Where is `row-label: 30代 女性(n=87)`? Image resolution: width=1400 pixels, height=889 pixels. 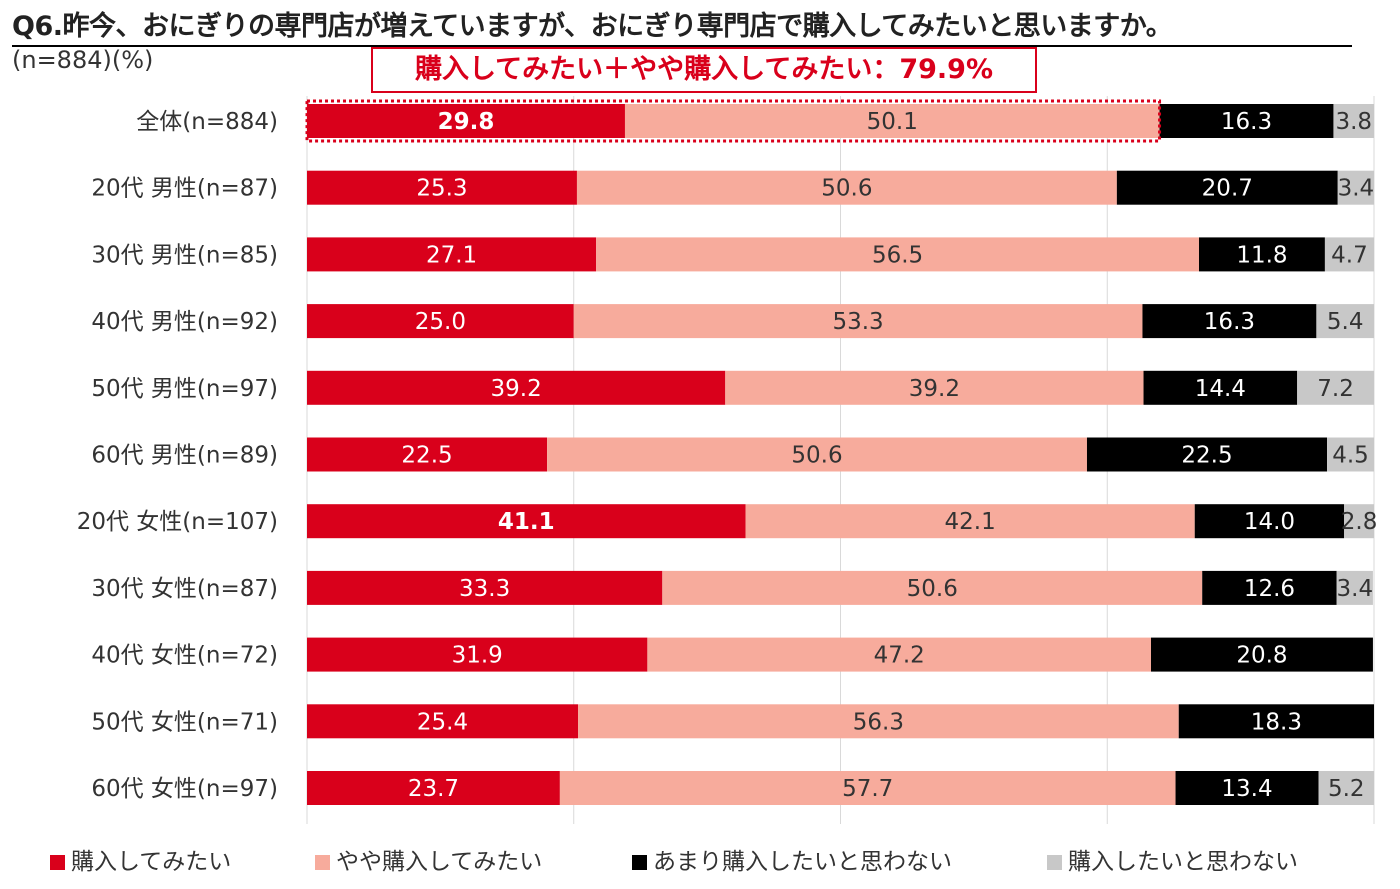
row-label: 30代 女性(n=87) is located at coordinates (184, 589).